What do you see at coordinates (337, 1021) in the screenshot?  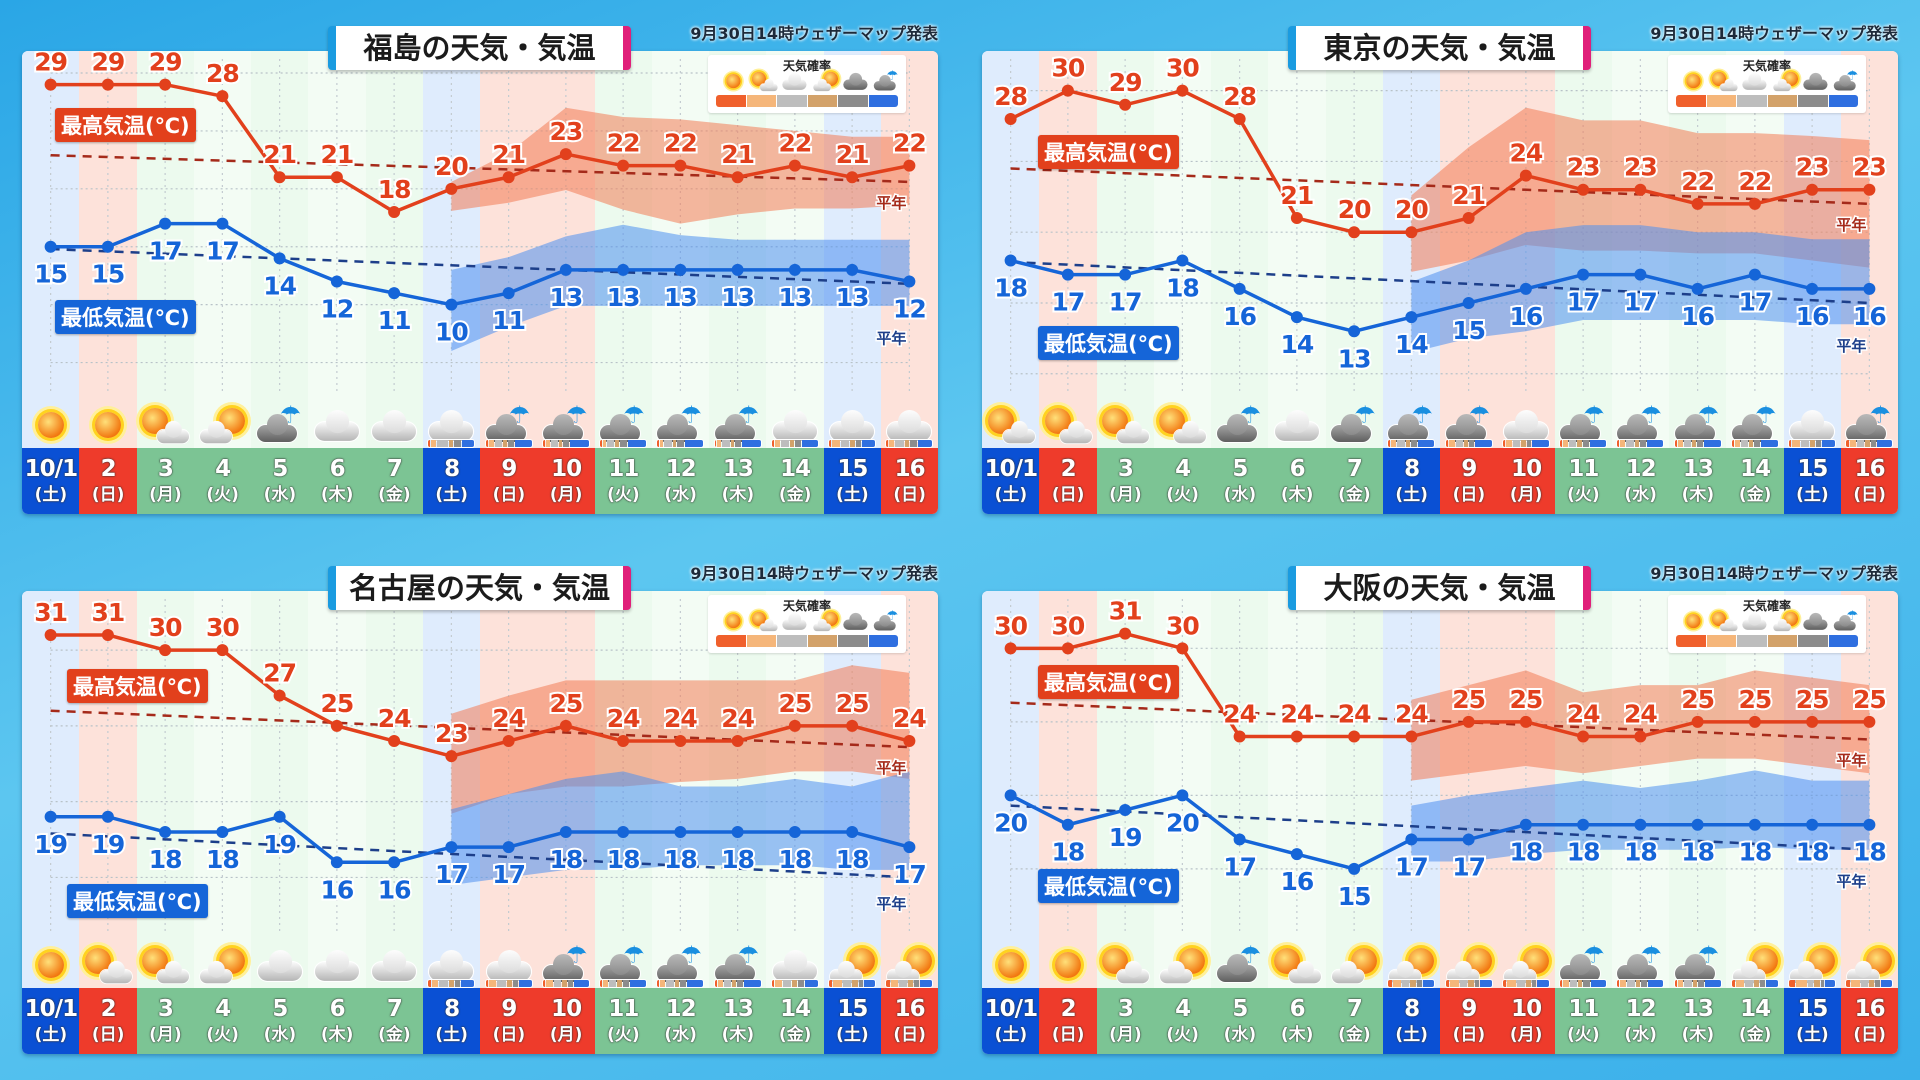 I see `date-cell: 6 (木)` at bounding box center [337, 1021].